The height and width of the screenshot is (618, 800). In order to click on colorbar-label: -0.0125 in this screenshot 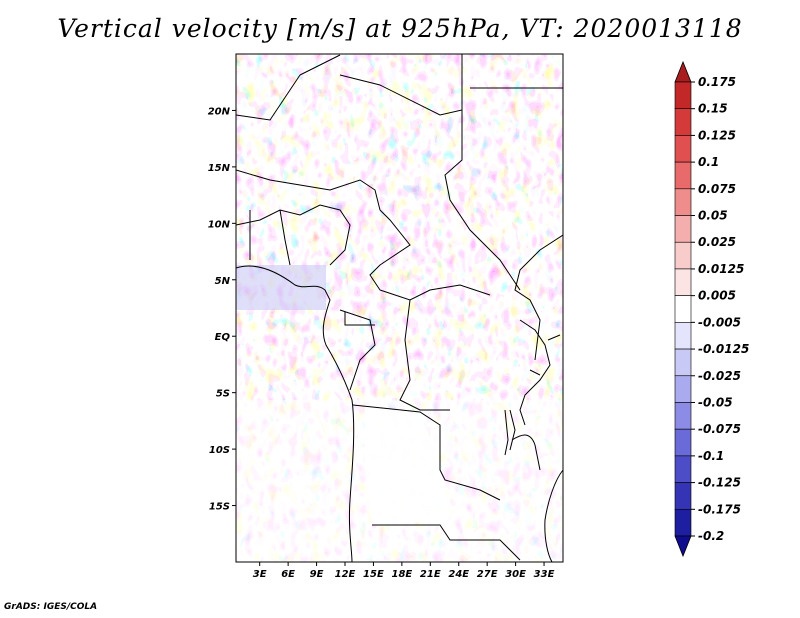, I will do `click(723, 349)`.